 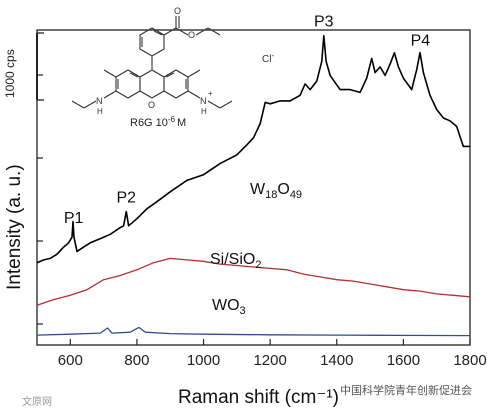 I want to click on x-axis-ticks: 600 800 1000 1200 1400 1600 1800, so click(x=272, y=354).